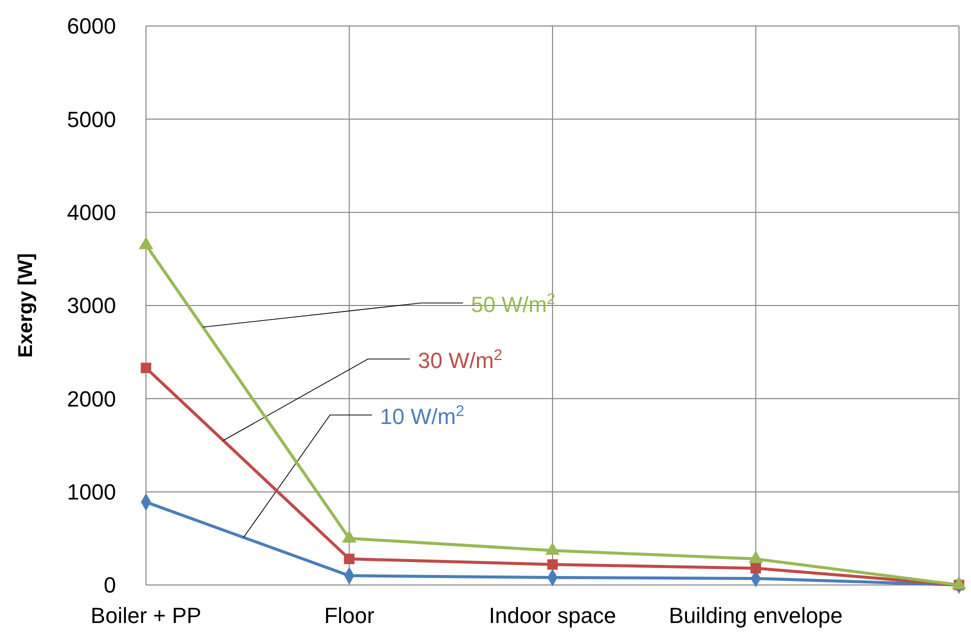  I want to click on text: 30 W/m$^{2}$, so click(460, 359).